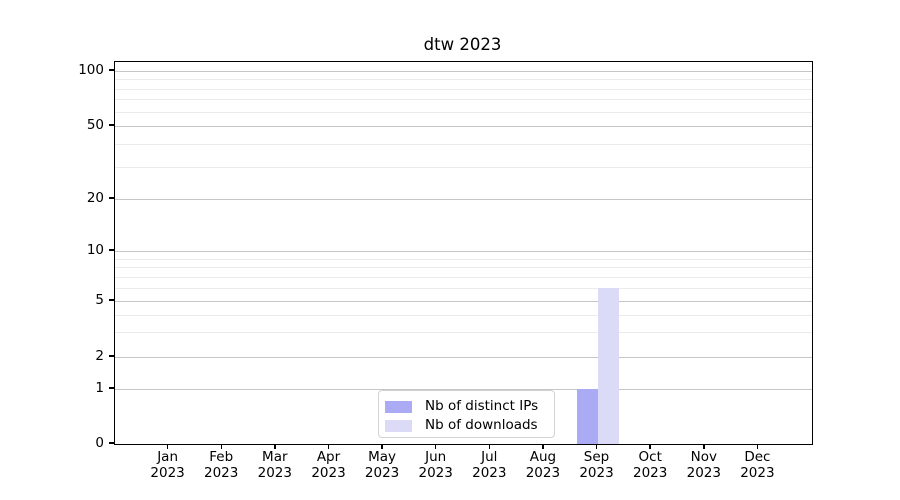 The image size is (900, 500). I want to click on legend-entry-downloads: Nb of downloads, so click(466, 425).